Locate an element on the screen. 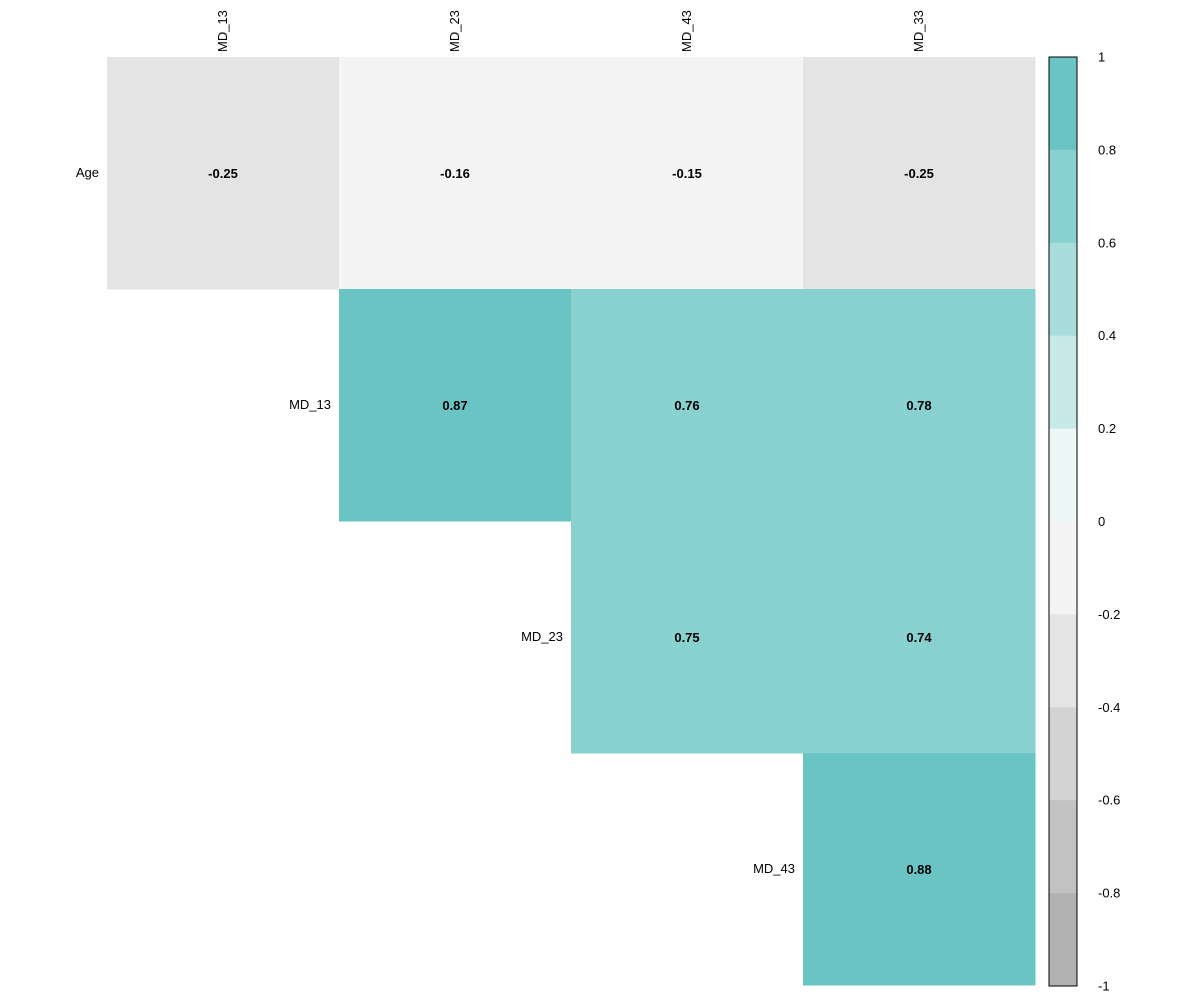  color-legend: 1 0.8 0.6 0.4 0.2 0 -0.2 -0.4 -0.6 -0.8 -1 is located at coordinates (1084, 522).